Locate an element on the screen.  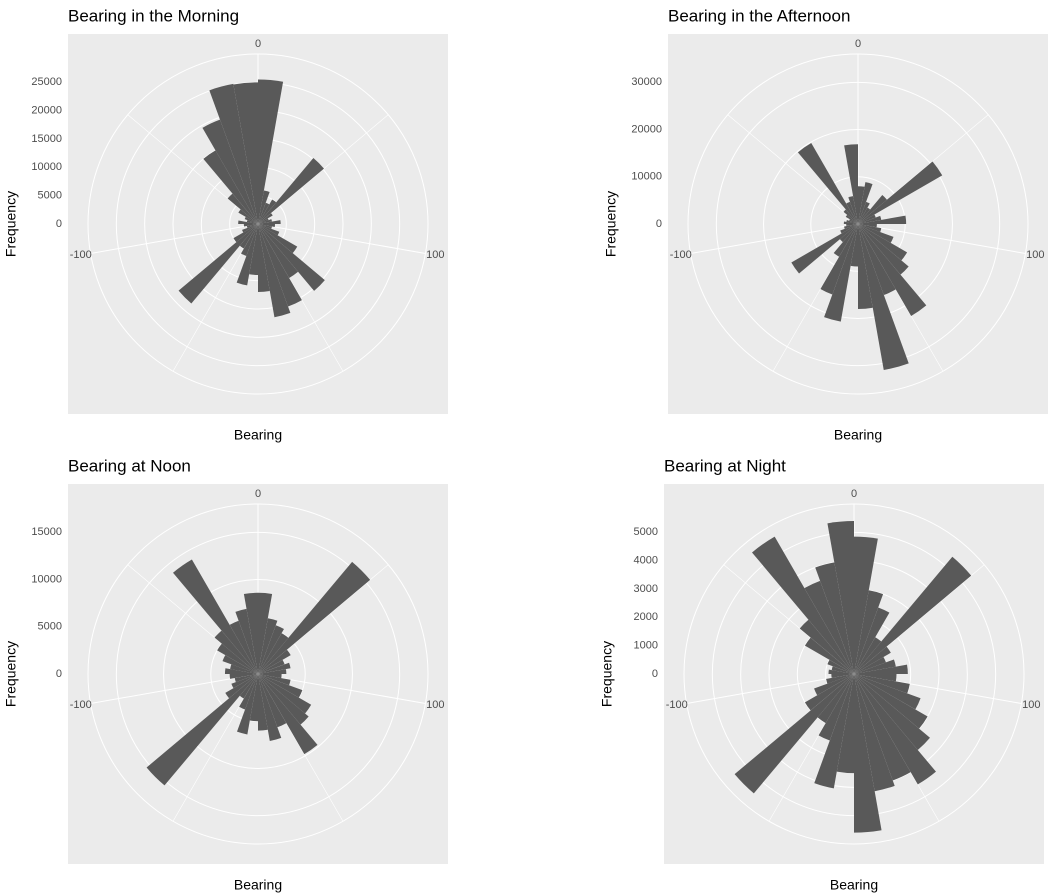
y-tick-label: 2000 is located at coordinates (646, 617).